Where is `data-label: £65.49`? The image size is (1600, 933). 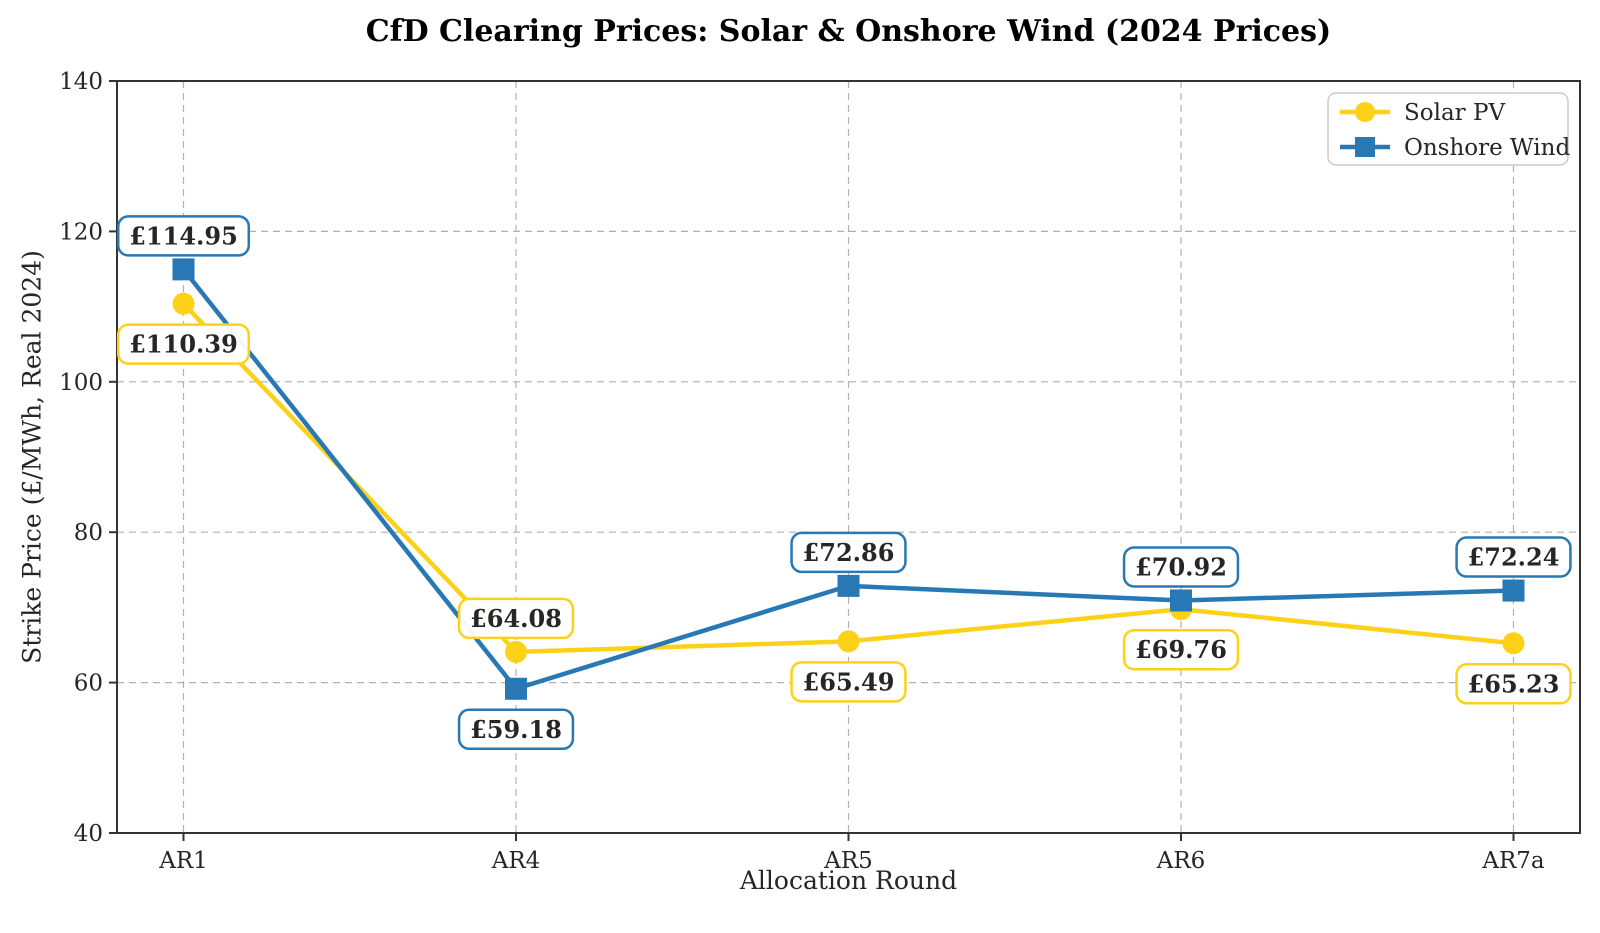
data-label: £65.49 is located at coordinates (848, 682).